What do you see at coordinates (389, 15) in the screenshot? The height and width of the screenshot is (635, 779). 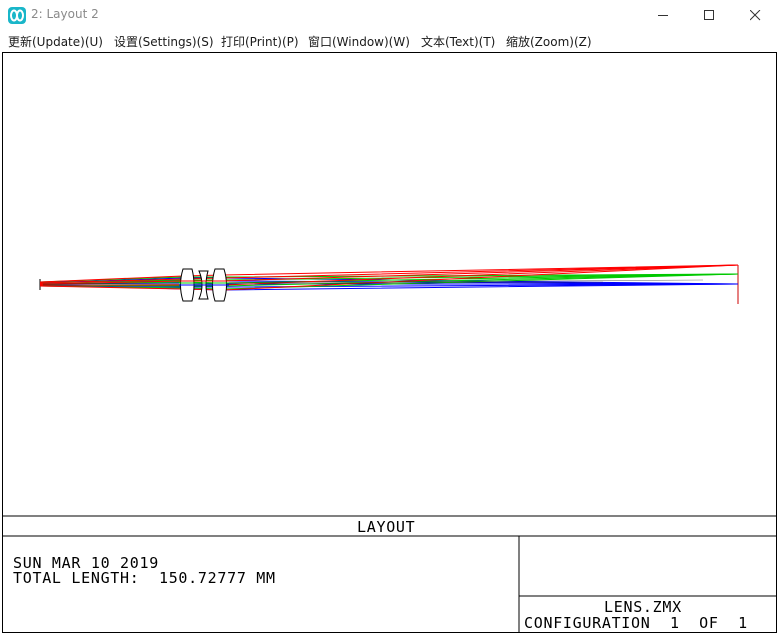 I see `title-bar: 2: Layout 2` at bounding box center [389, 15].